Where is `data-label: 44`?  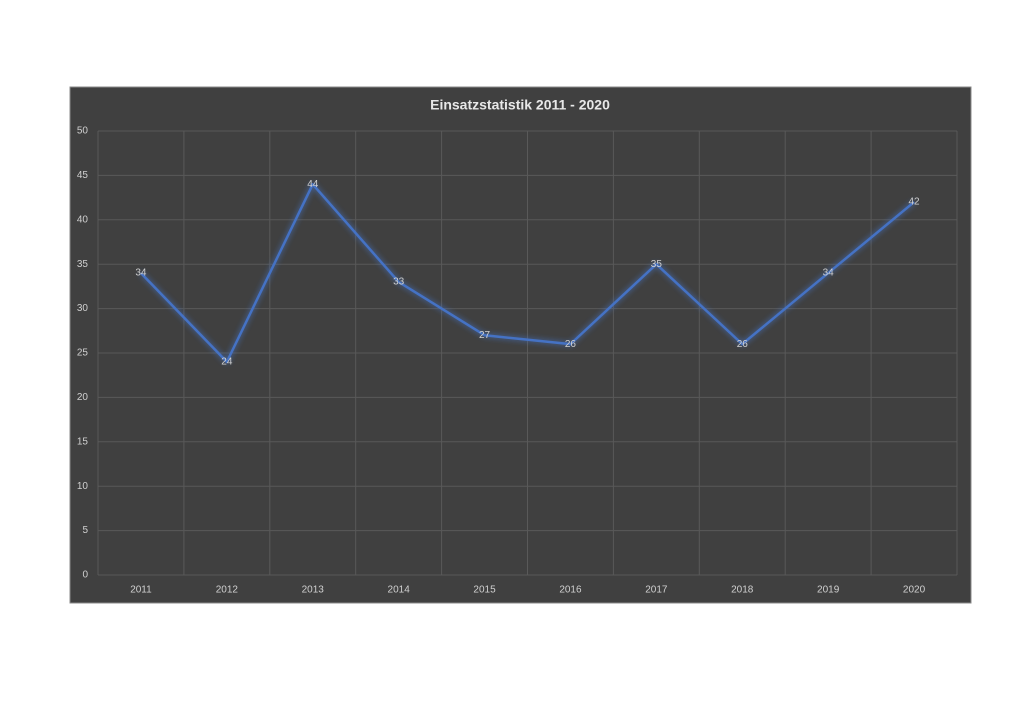
data-label: 44 is located at coordinates (313, 184).